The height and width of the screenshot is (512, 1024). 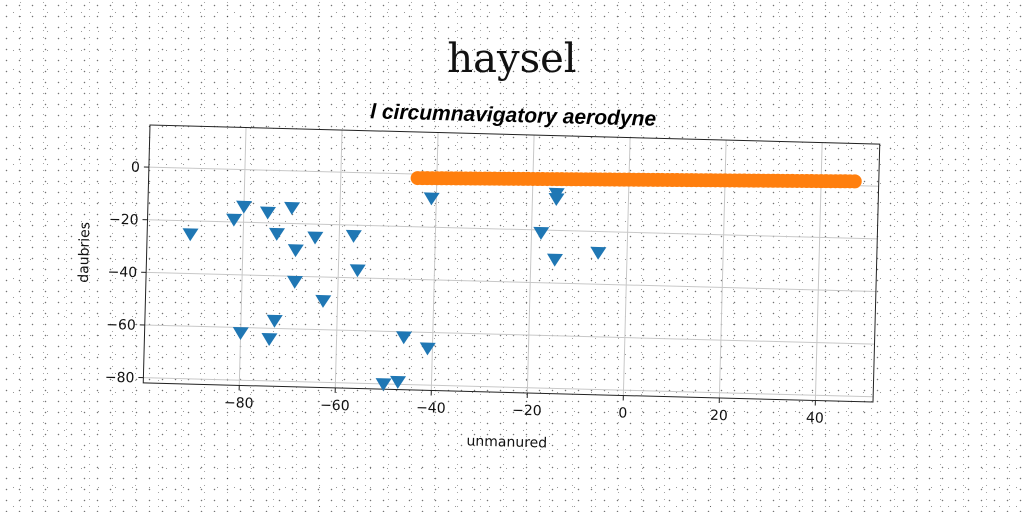 I want to click on x-tick-label: 20, so click(x=719, y=416).